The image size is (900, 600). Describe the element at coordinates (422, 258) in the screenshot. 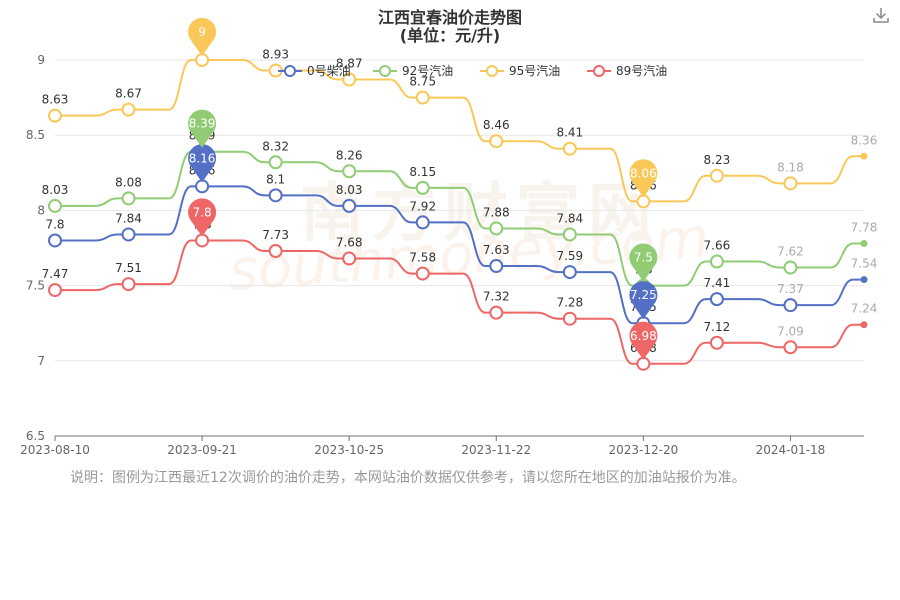

I see `data-label: 7.58` at that location.